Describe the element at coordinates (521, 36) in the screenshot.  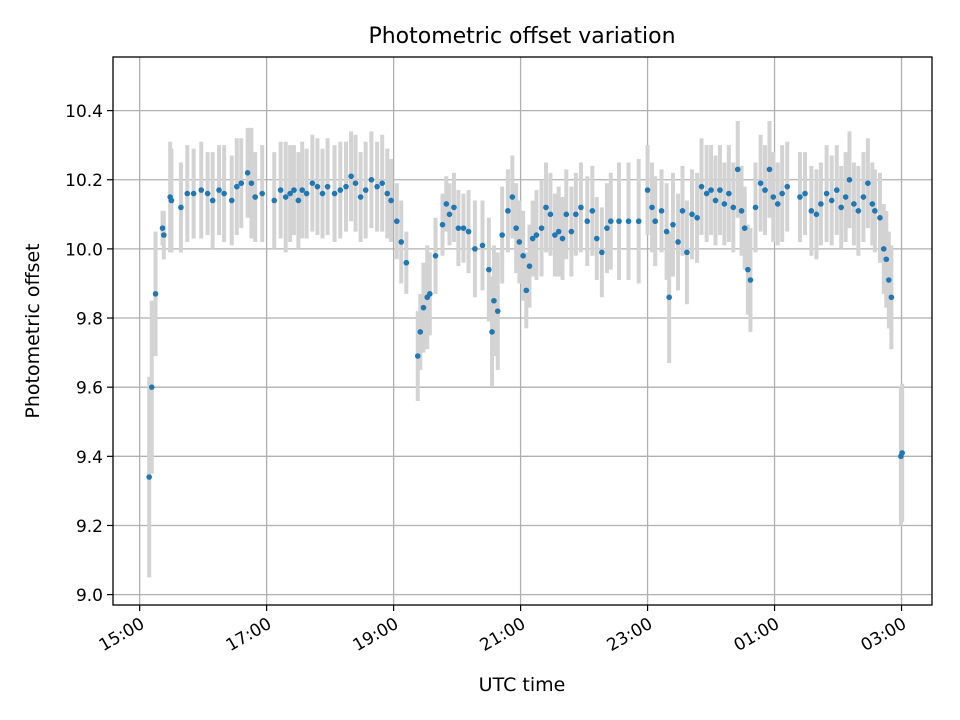
I see `chart-title: Photometric offset variation` at that location.